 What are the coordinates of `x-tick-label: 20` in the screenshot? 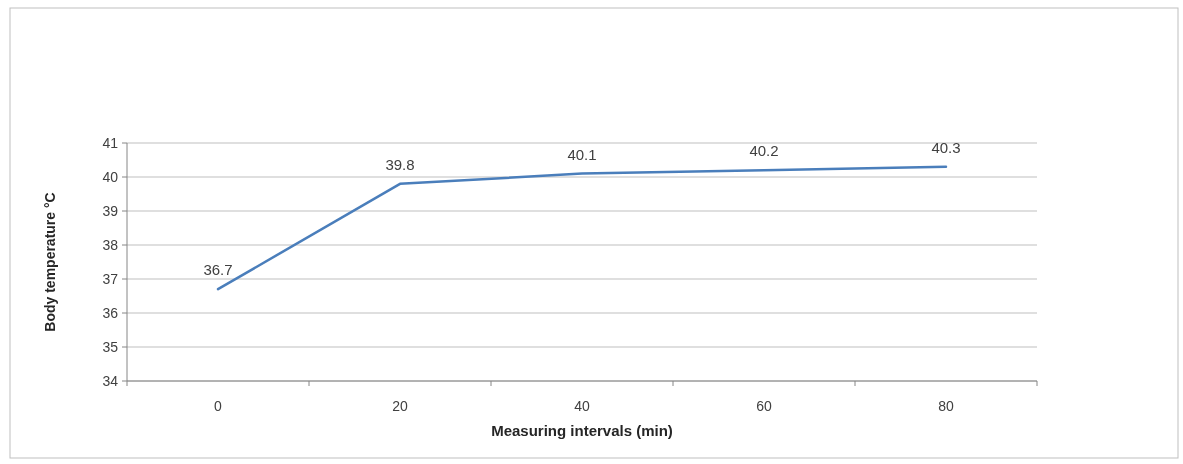 It's located at (400, 406).